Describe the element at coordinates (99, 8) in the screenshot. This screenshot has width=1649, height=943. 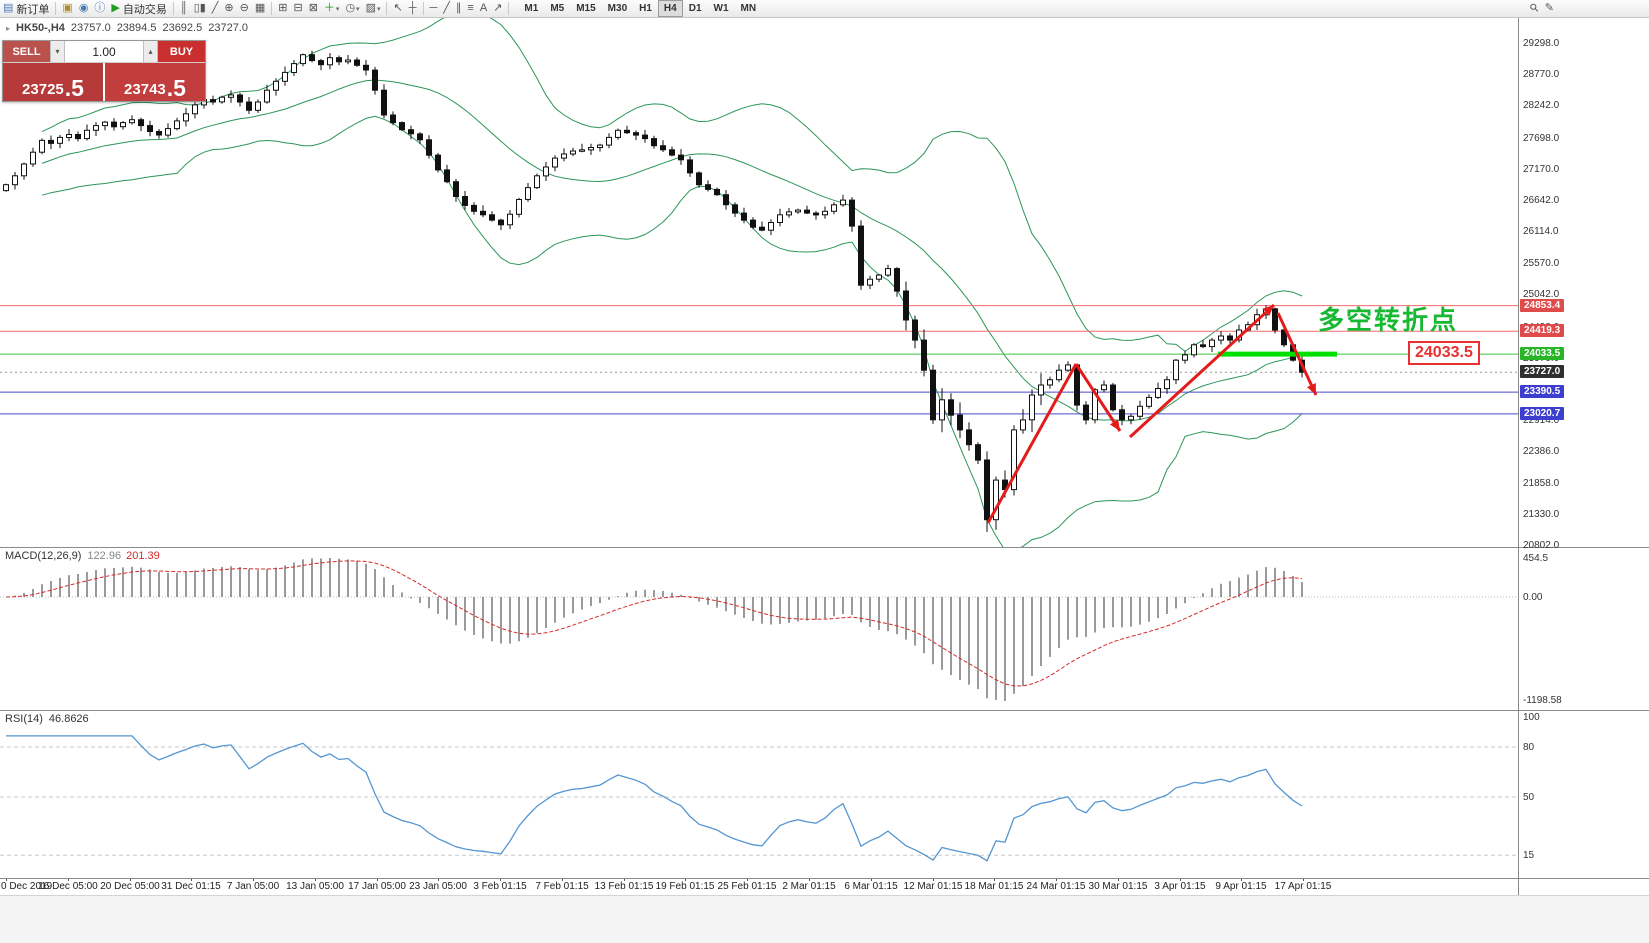
I see `info-icon: ⓘ` at that location.